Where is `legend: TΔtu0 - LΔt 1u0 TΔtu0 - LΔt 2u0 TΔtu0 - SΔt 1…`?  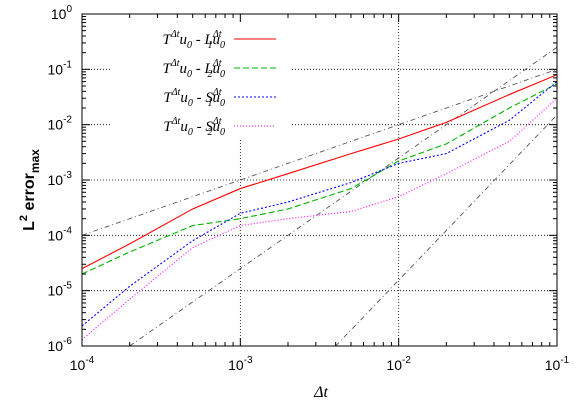
legend: TΔtu0 - LΔt 1u0 TΔtu0 - LΔt 2u0 TΔtu0 - SΔt 1… is located at coordinates (219, 83).